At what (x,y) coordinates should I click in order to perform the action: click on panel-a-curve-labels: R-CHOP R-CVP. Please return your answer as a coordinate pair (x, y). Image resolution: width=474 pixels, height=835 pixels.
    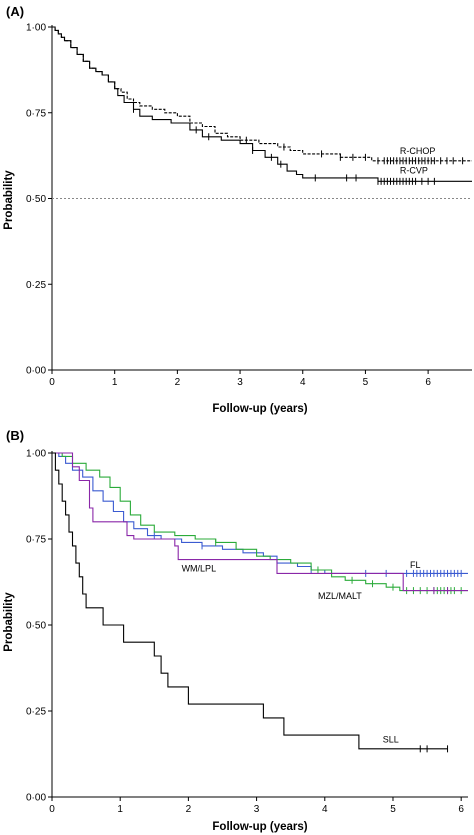
    Looking at the image, I should click on (418, 161).